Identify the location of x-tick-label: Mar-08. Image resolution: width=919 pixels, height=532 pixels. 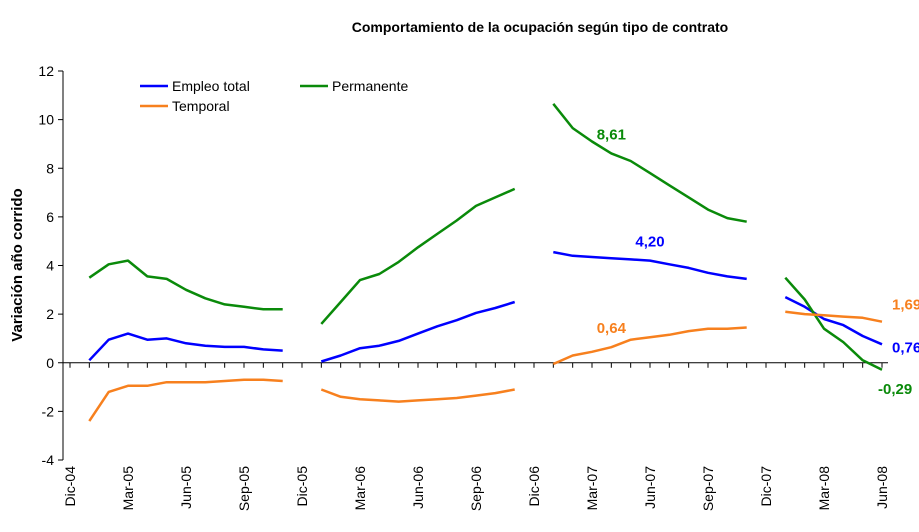
(824, 488).